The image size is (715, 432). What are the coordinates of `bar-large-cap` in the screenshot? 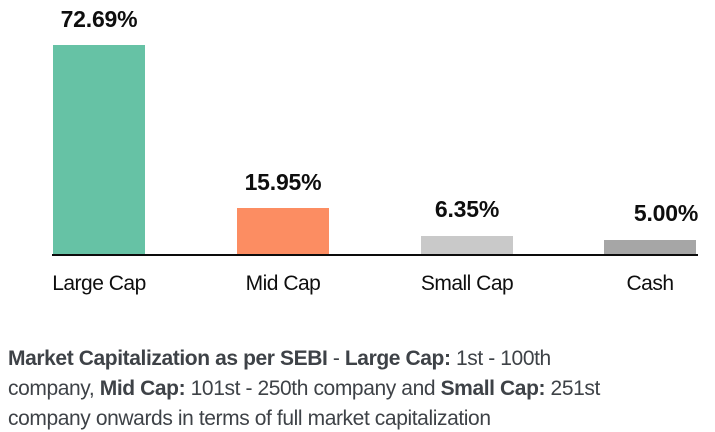 It's located at (99, 149).